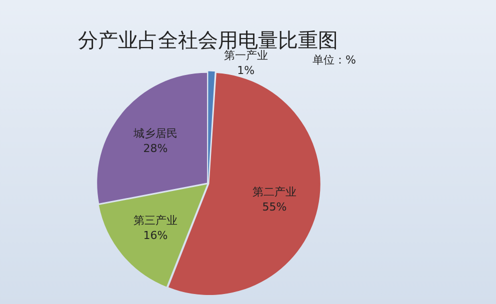 This screenshot has height=304, width=496. Describe the element at coordinates (155, 149) in the screenshot. I see `data-label: 28%` at that location.